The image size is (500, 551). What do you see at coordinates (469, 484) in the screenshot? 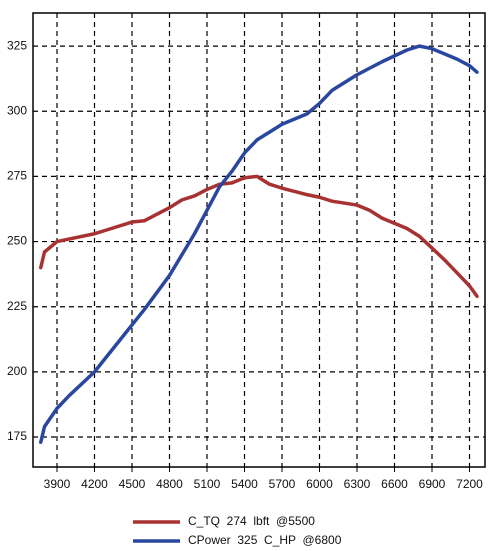
I see `x-tick-label: 7200` at bounding box center [469, 484].